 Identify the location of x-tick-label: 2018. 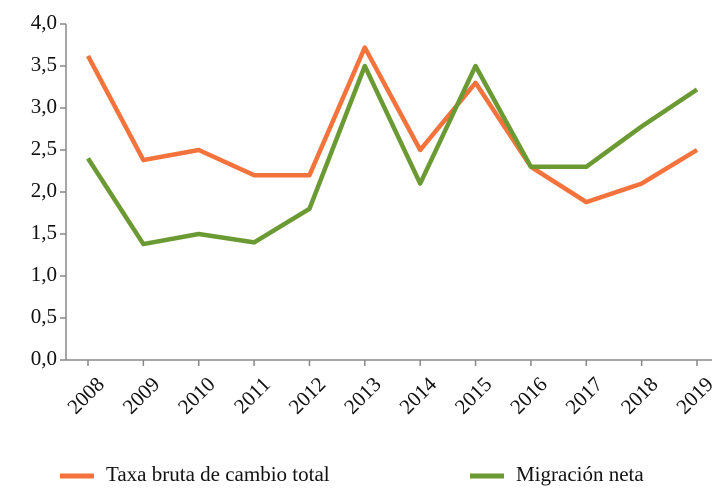
(639, 395).